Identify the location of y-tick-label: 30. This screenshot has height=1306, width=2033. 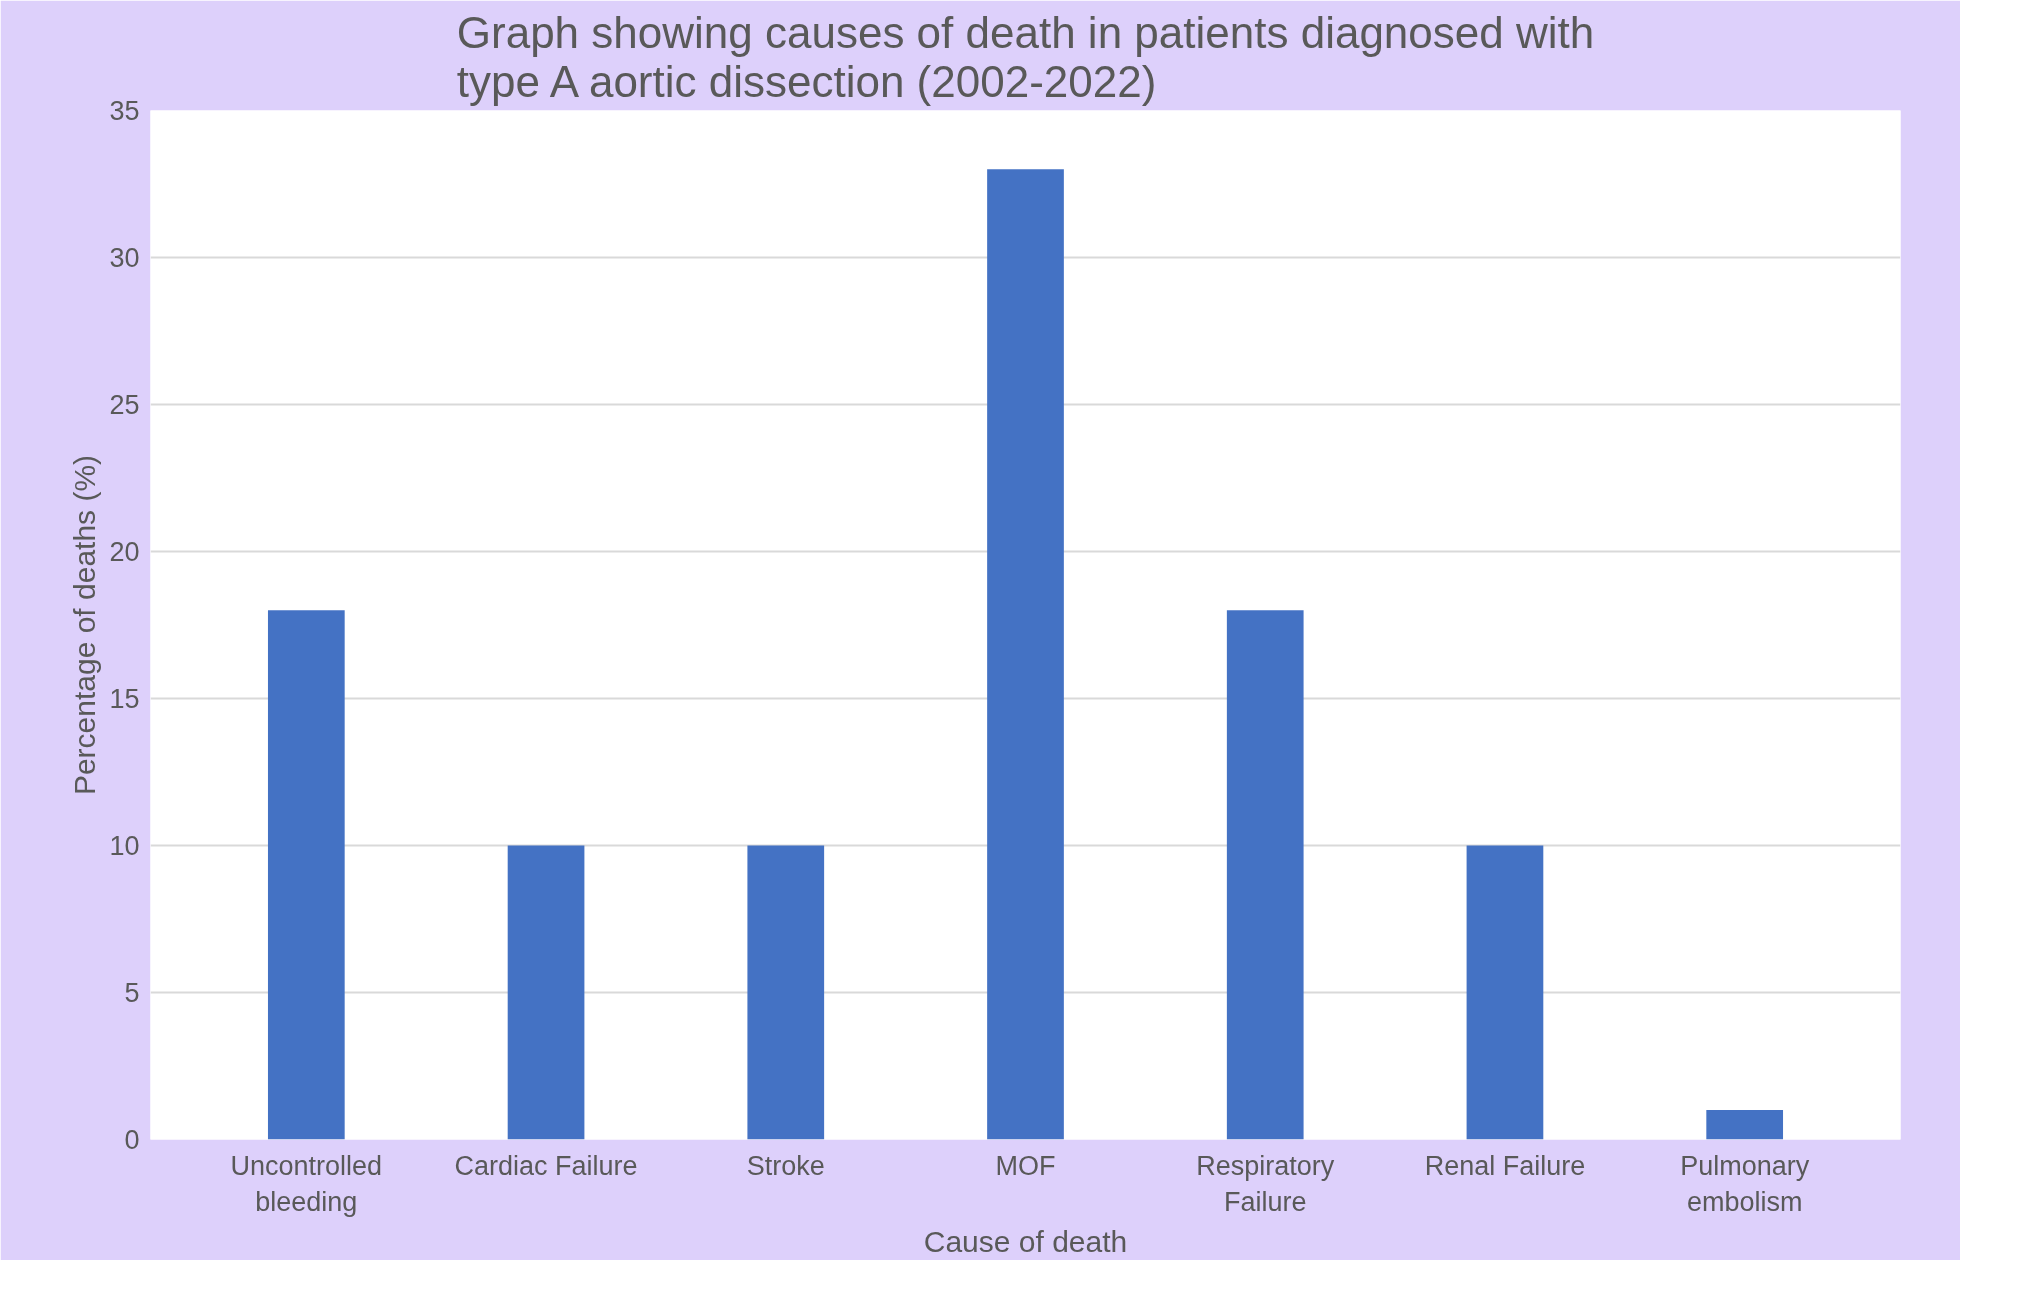
(124, 258).